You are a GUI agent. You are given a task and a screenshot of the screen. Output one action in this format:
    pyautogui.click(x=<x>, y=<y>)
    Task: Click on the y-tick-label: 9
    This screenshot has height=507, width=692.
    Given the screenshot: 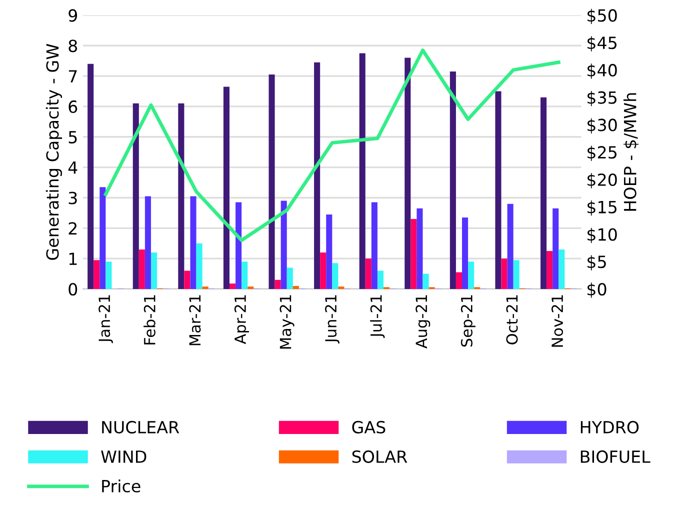 What is the action you would take?
    pyautogui.click(x=73, y=15)
    